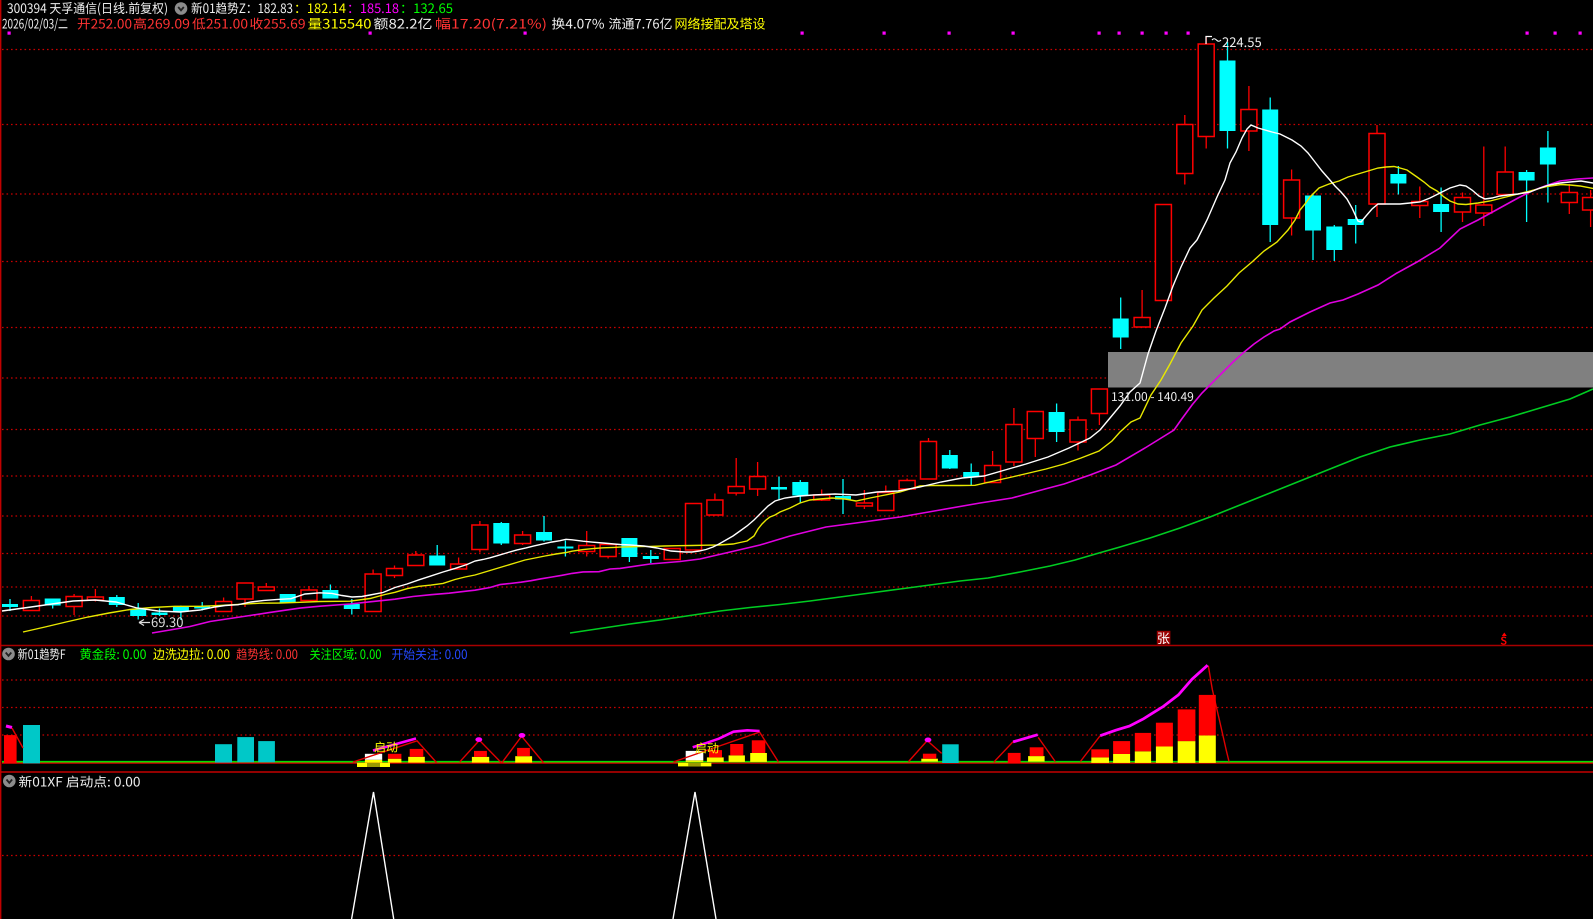  Describe the element at coordinates (1504, 641) in the screenshot. I see `svg-text: S` at that location.